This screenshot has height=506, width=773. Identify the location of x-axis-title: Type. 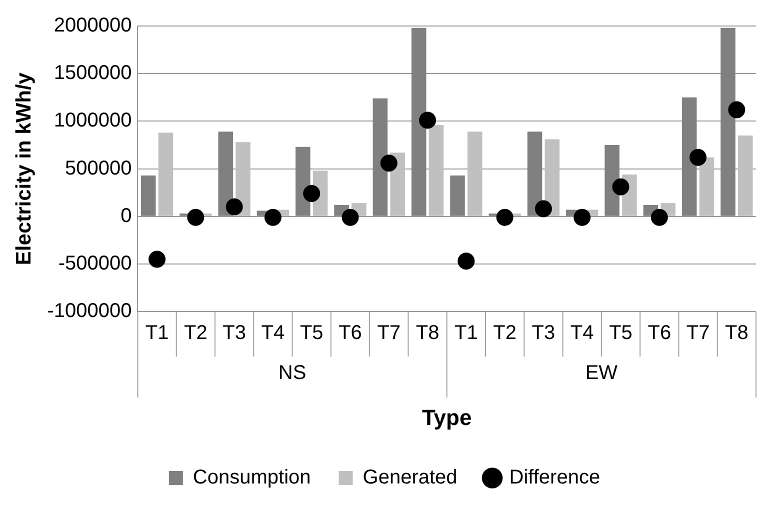
(447, 417).